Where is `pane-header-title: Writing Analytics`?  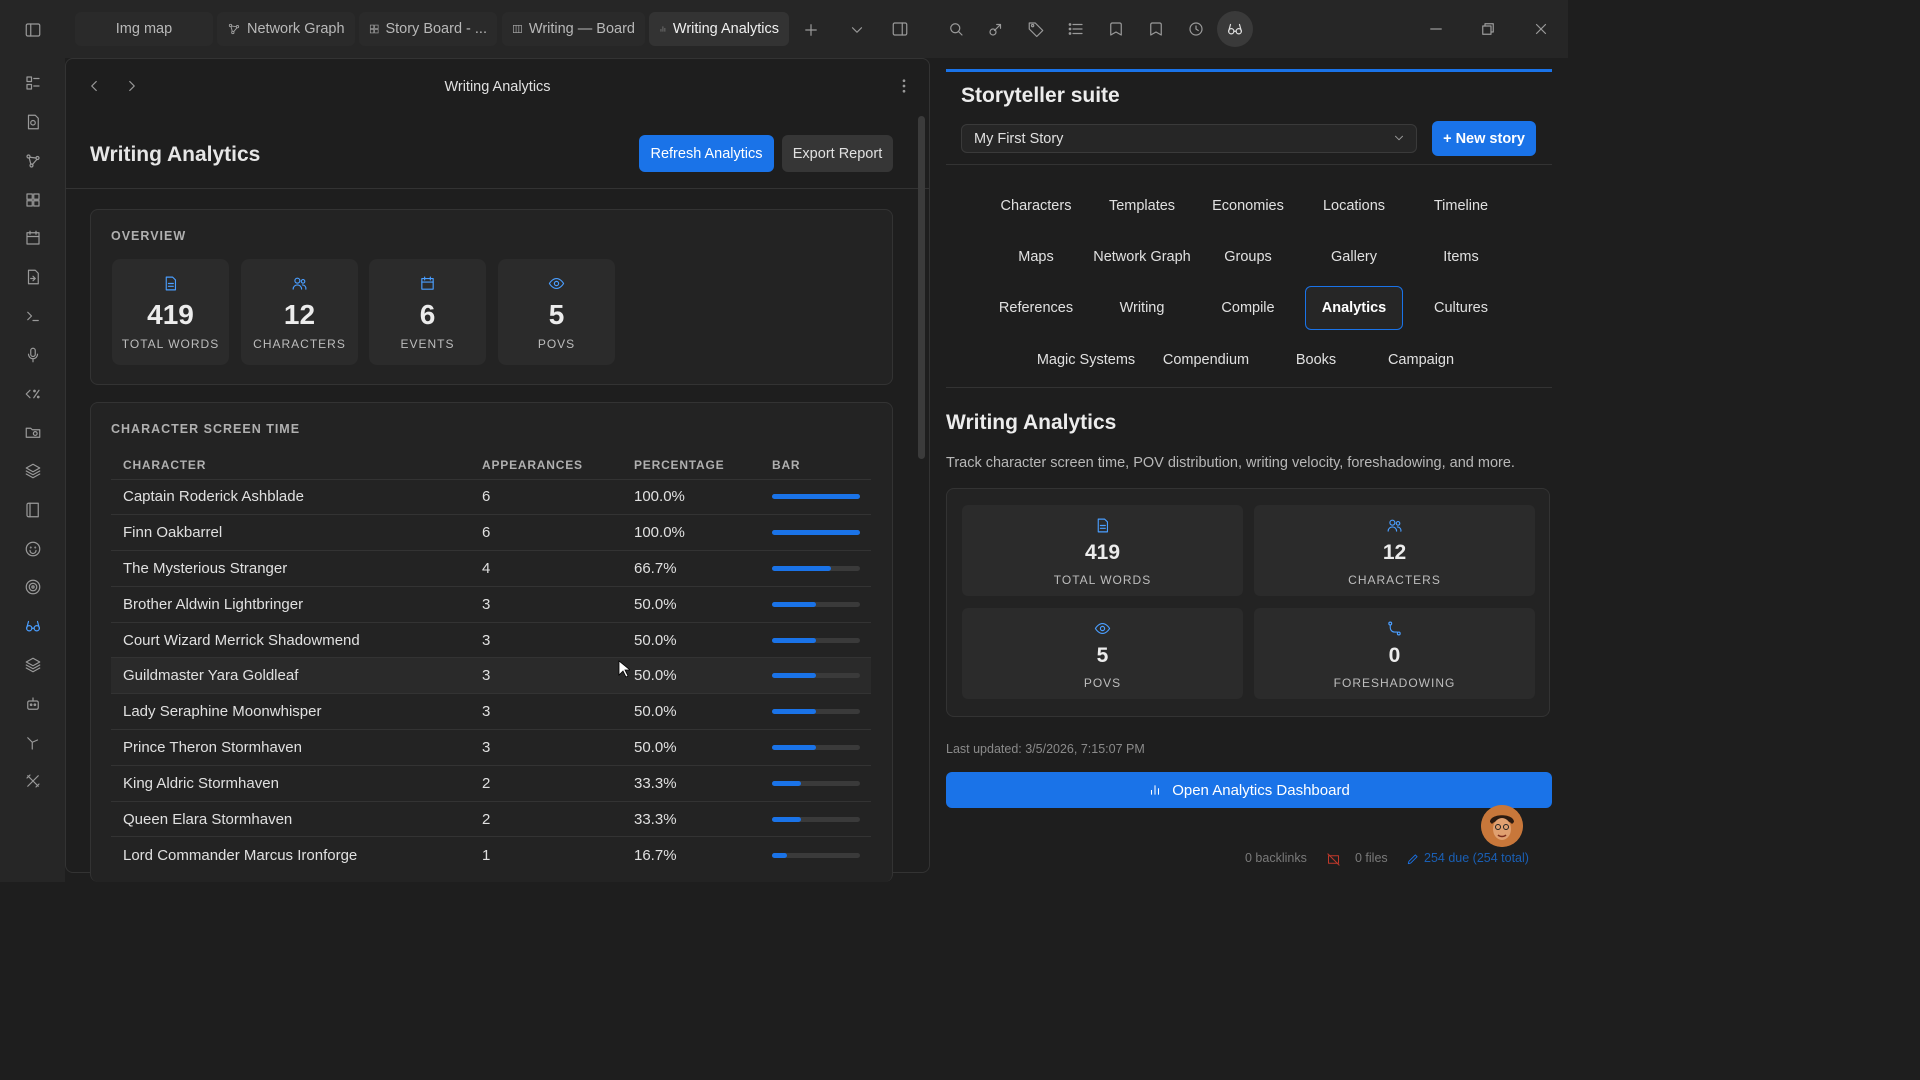 pane-header-title: Writing Analytics is located at coordinates (497, 87).